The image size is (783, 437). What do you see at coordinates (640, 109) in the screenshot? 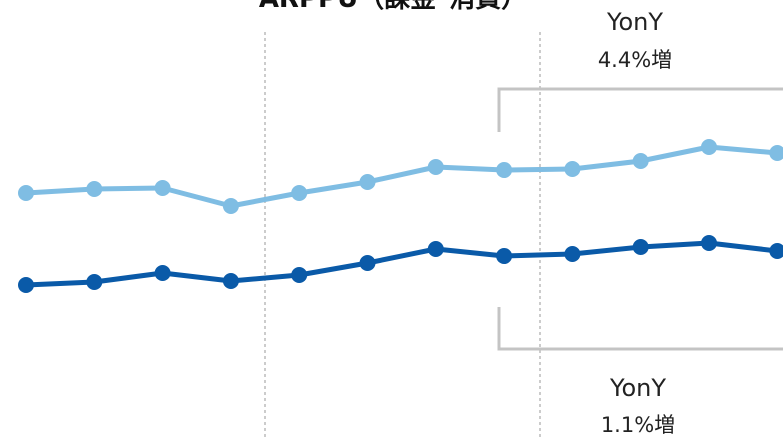
I see `bracket-top` at bounding box center [640, 109].